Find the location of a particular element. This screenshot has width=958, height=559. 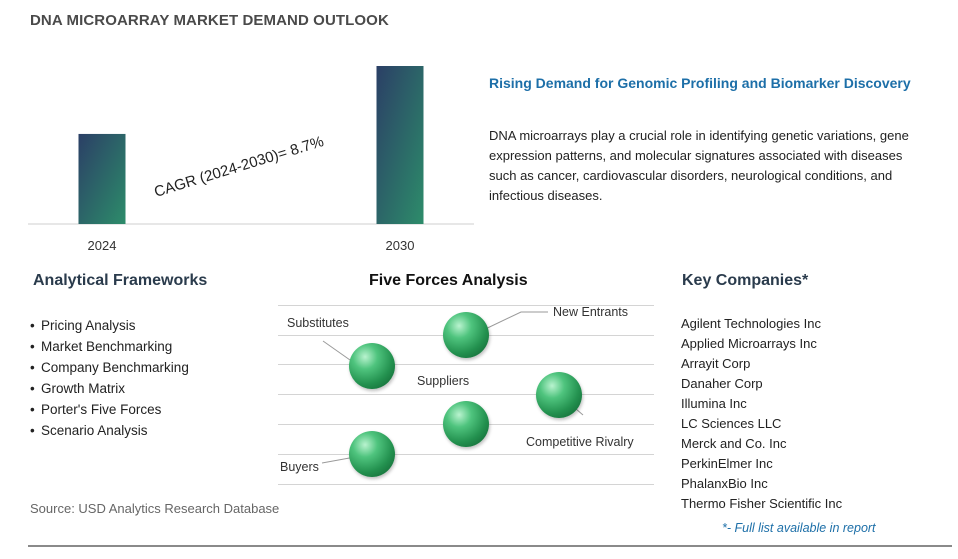

force-label-suppliers: Suppliers is located at coordinates (443, 381).